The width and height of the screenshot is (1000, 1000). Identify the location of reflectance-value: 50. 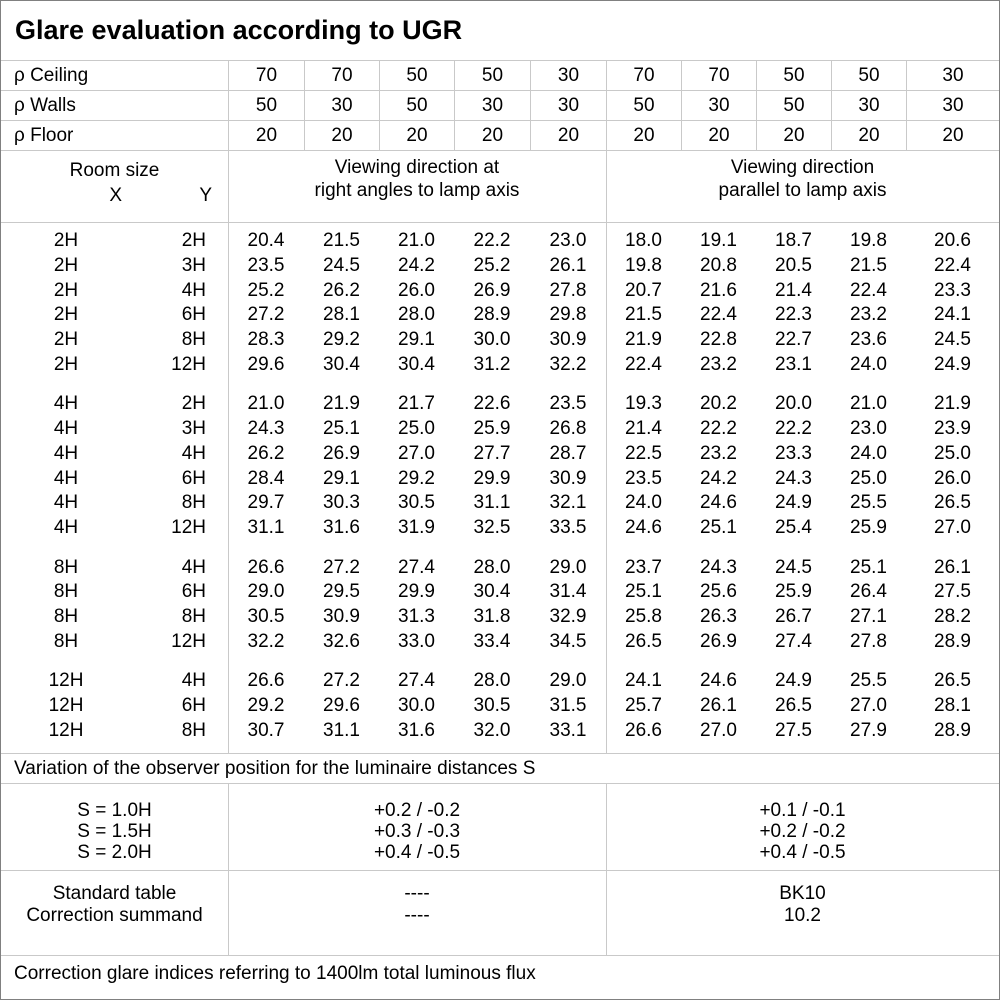
(793, 105).